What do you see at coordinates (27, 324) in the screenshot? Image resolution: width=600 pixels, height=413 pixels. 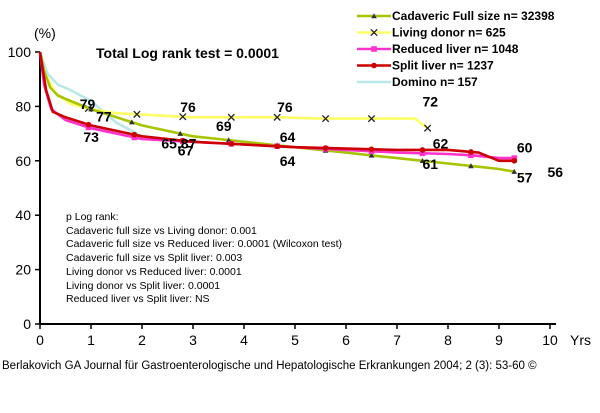 I see `y-tick-label: 0` at bounding box center [27, 324].